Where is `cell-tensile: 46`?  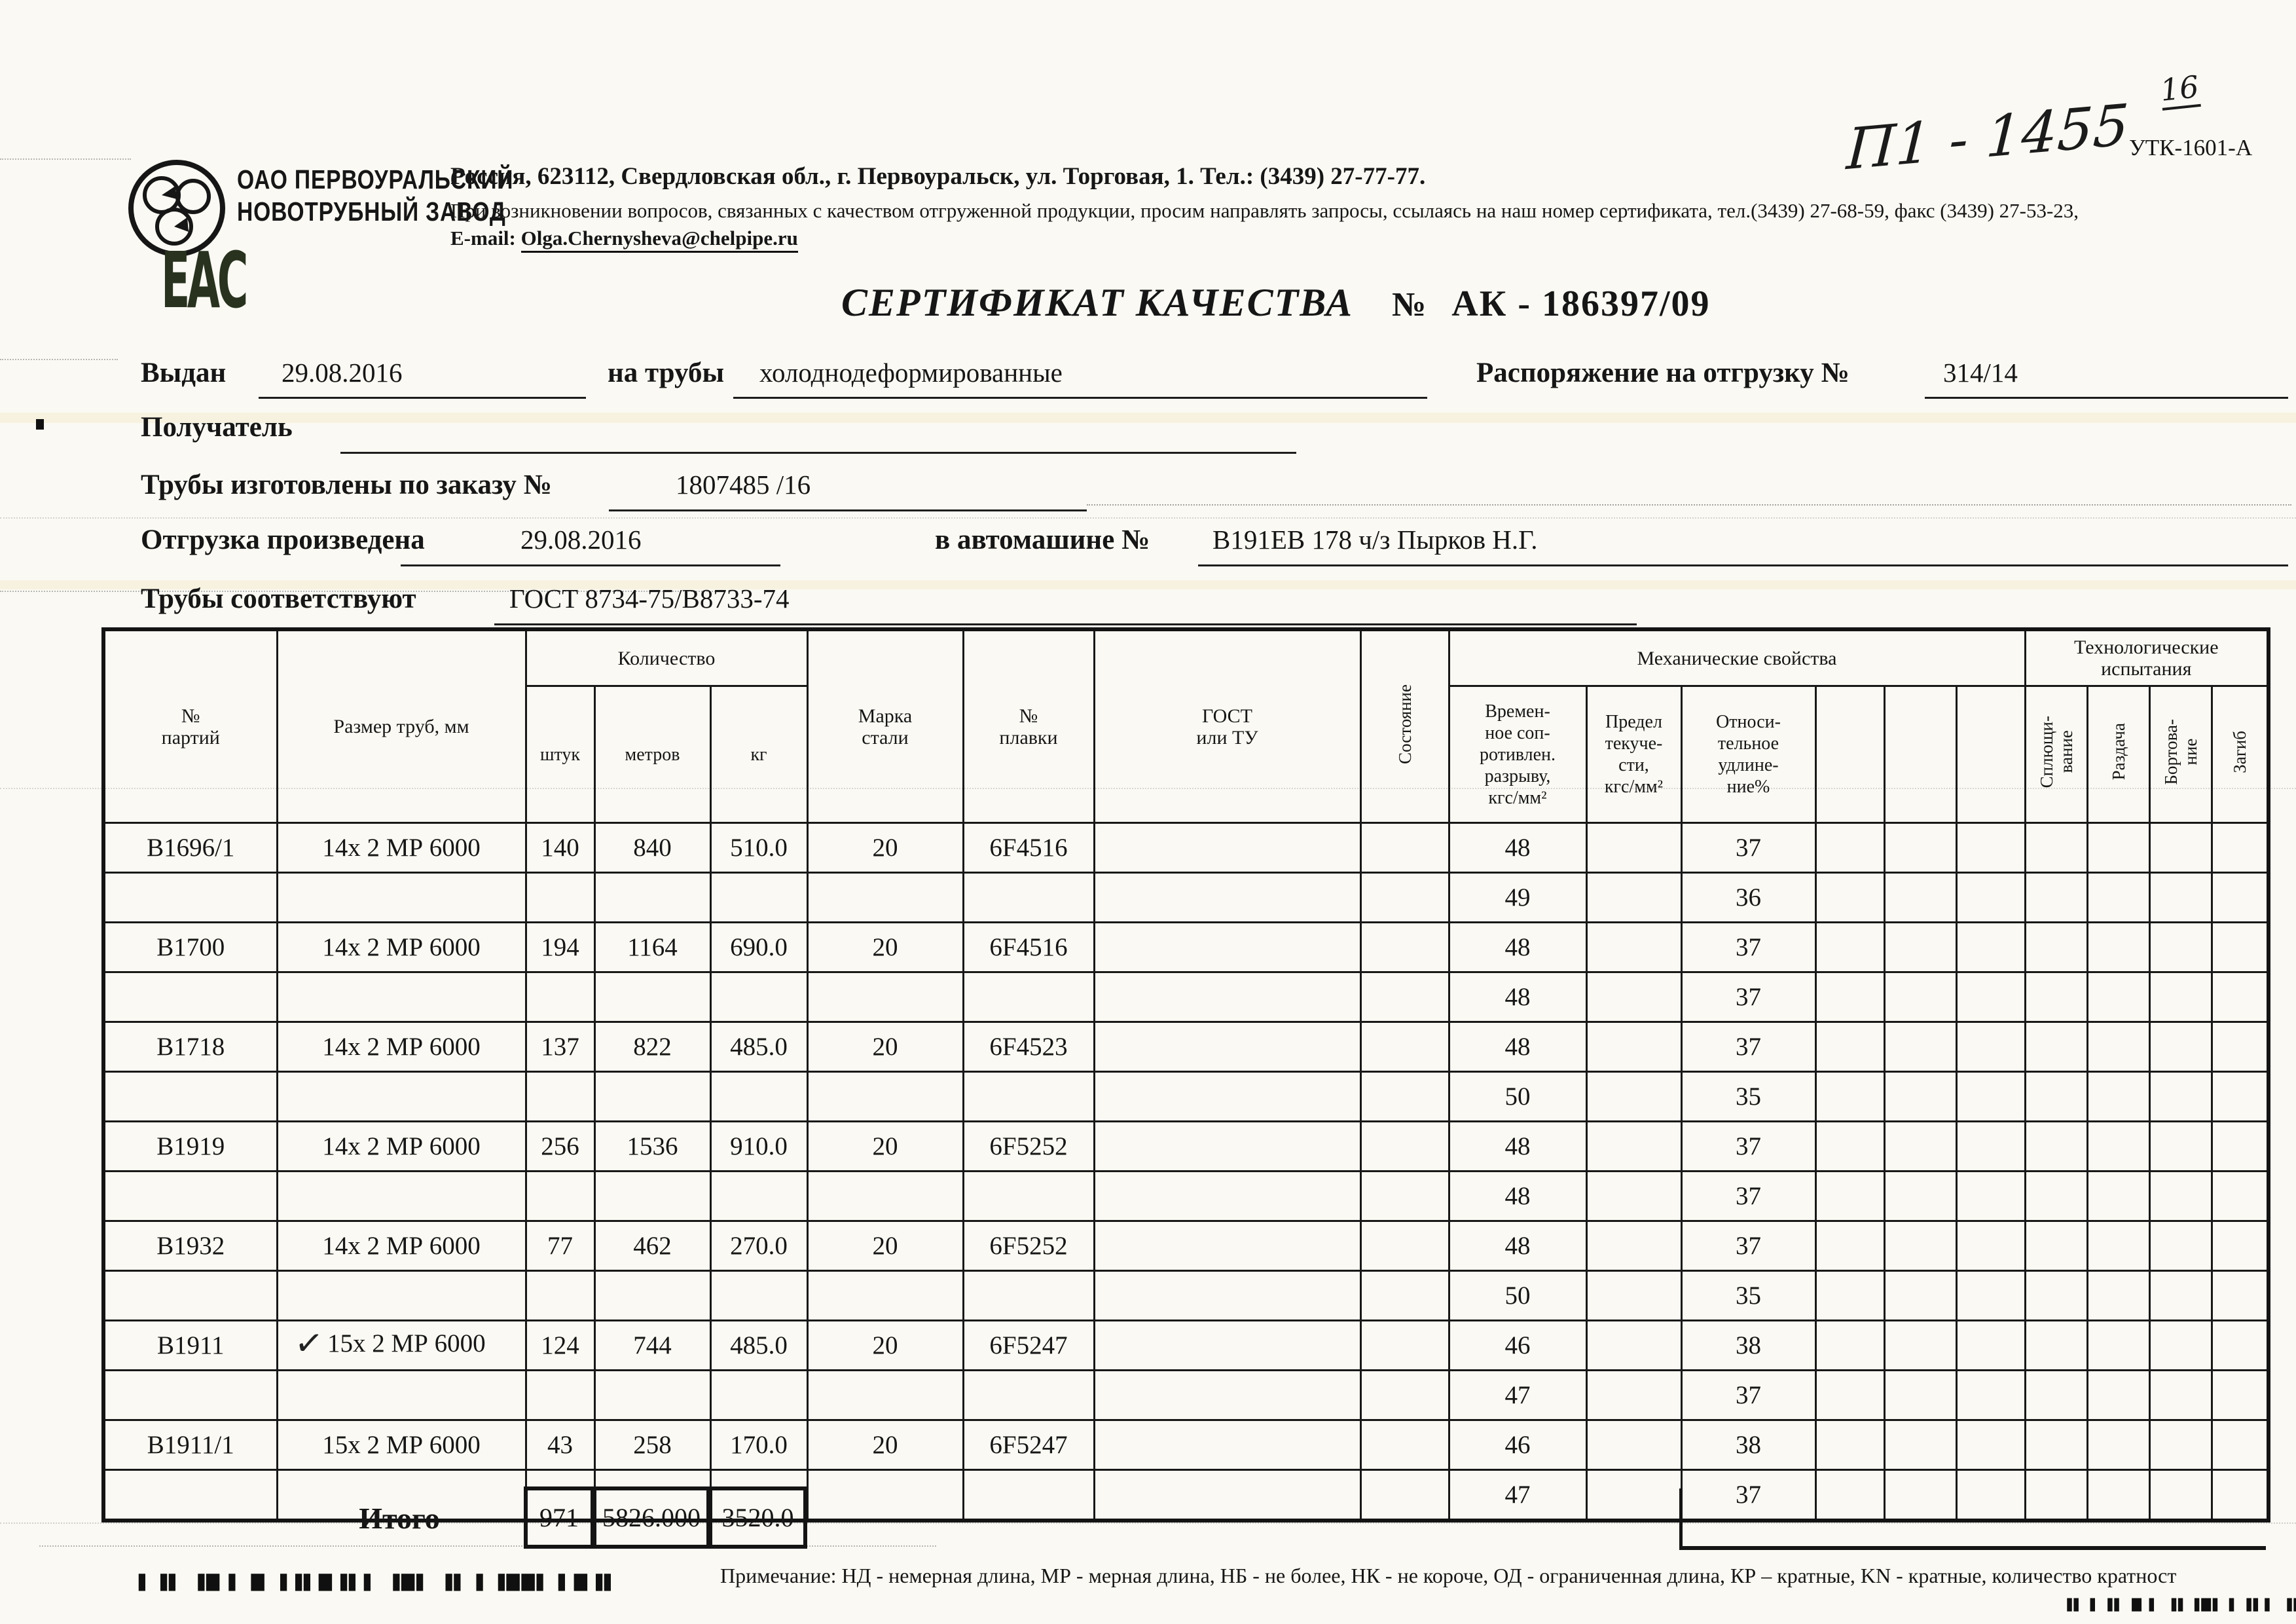 cell-tensile: 46 is located at coordinates (1518, 1345).